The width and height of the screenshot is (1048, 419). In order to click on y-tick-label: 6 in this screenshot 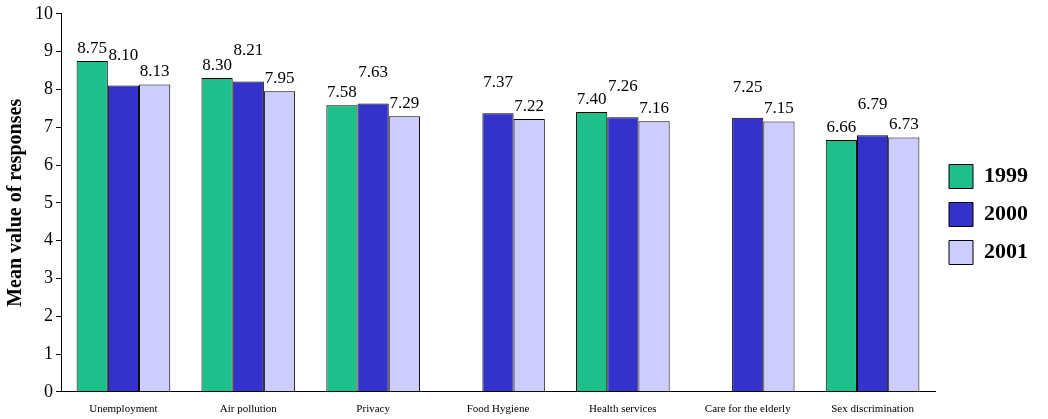, I will do `click(48, 163)`.